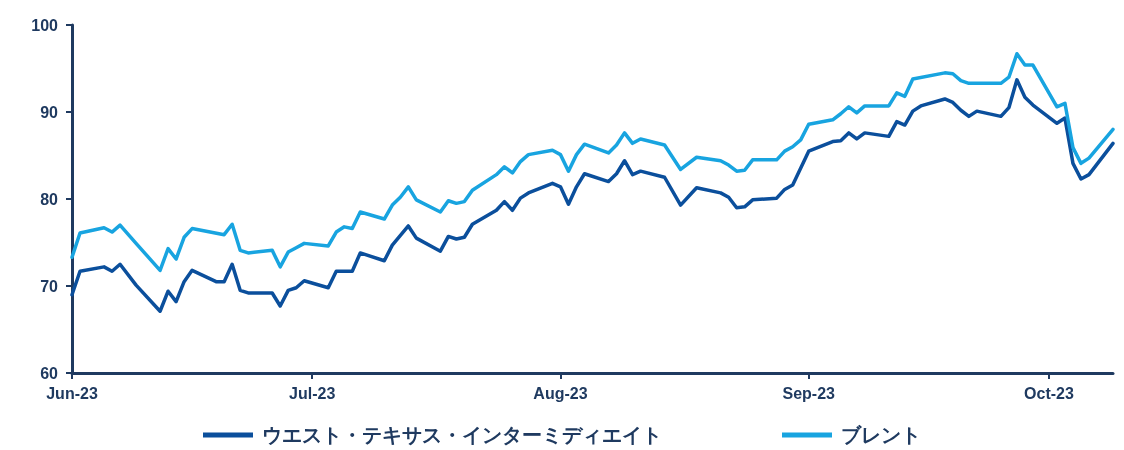  I want to click on y-tick-label: 70, so click(49, 286).